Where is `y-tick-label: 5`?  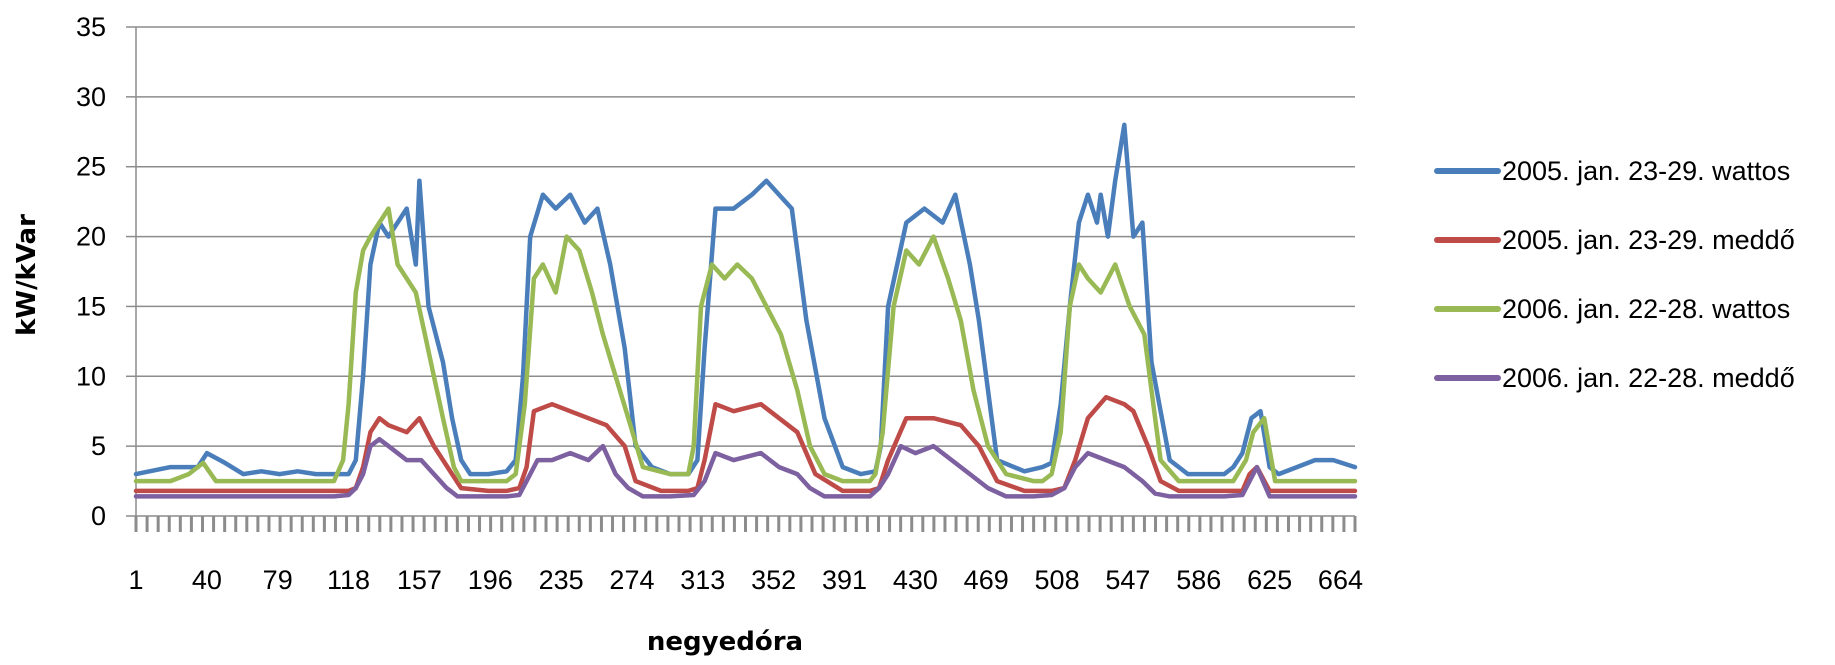 y-tick-label: 5 is located at coordinates (98, 446).